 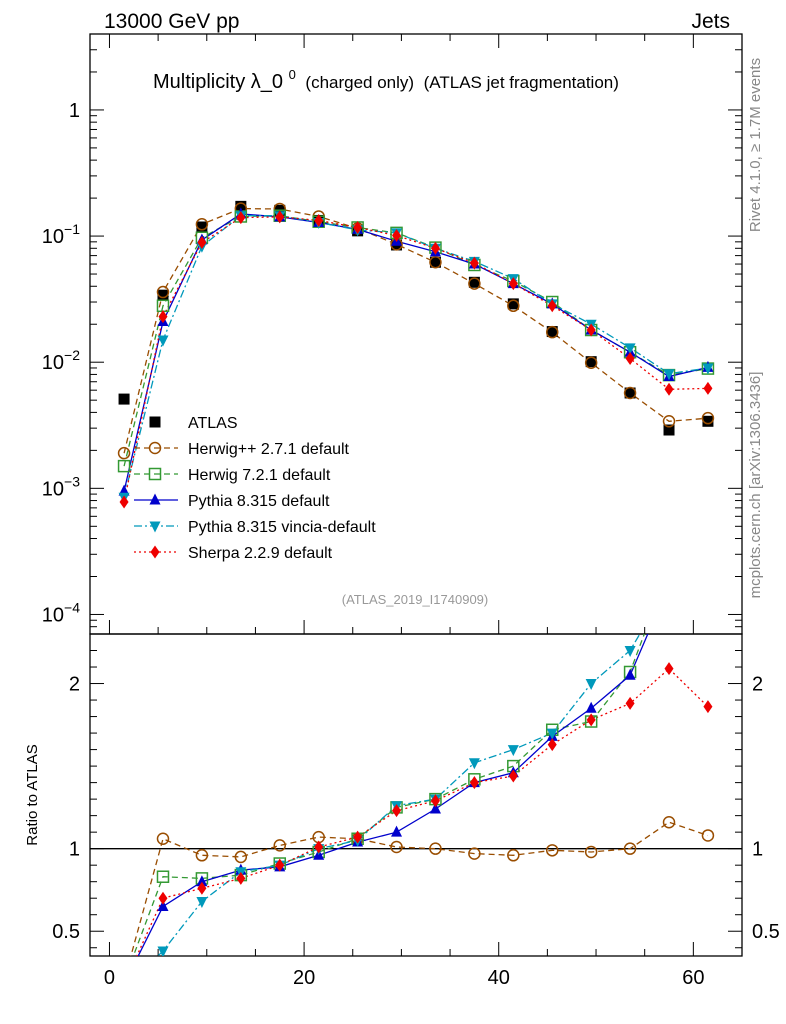 I want to click on legend-label-pythia-8-315-default: Pythia 8.315 default, so click(x=259, y=501).